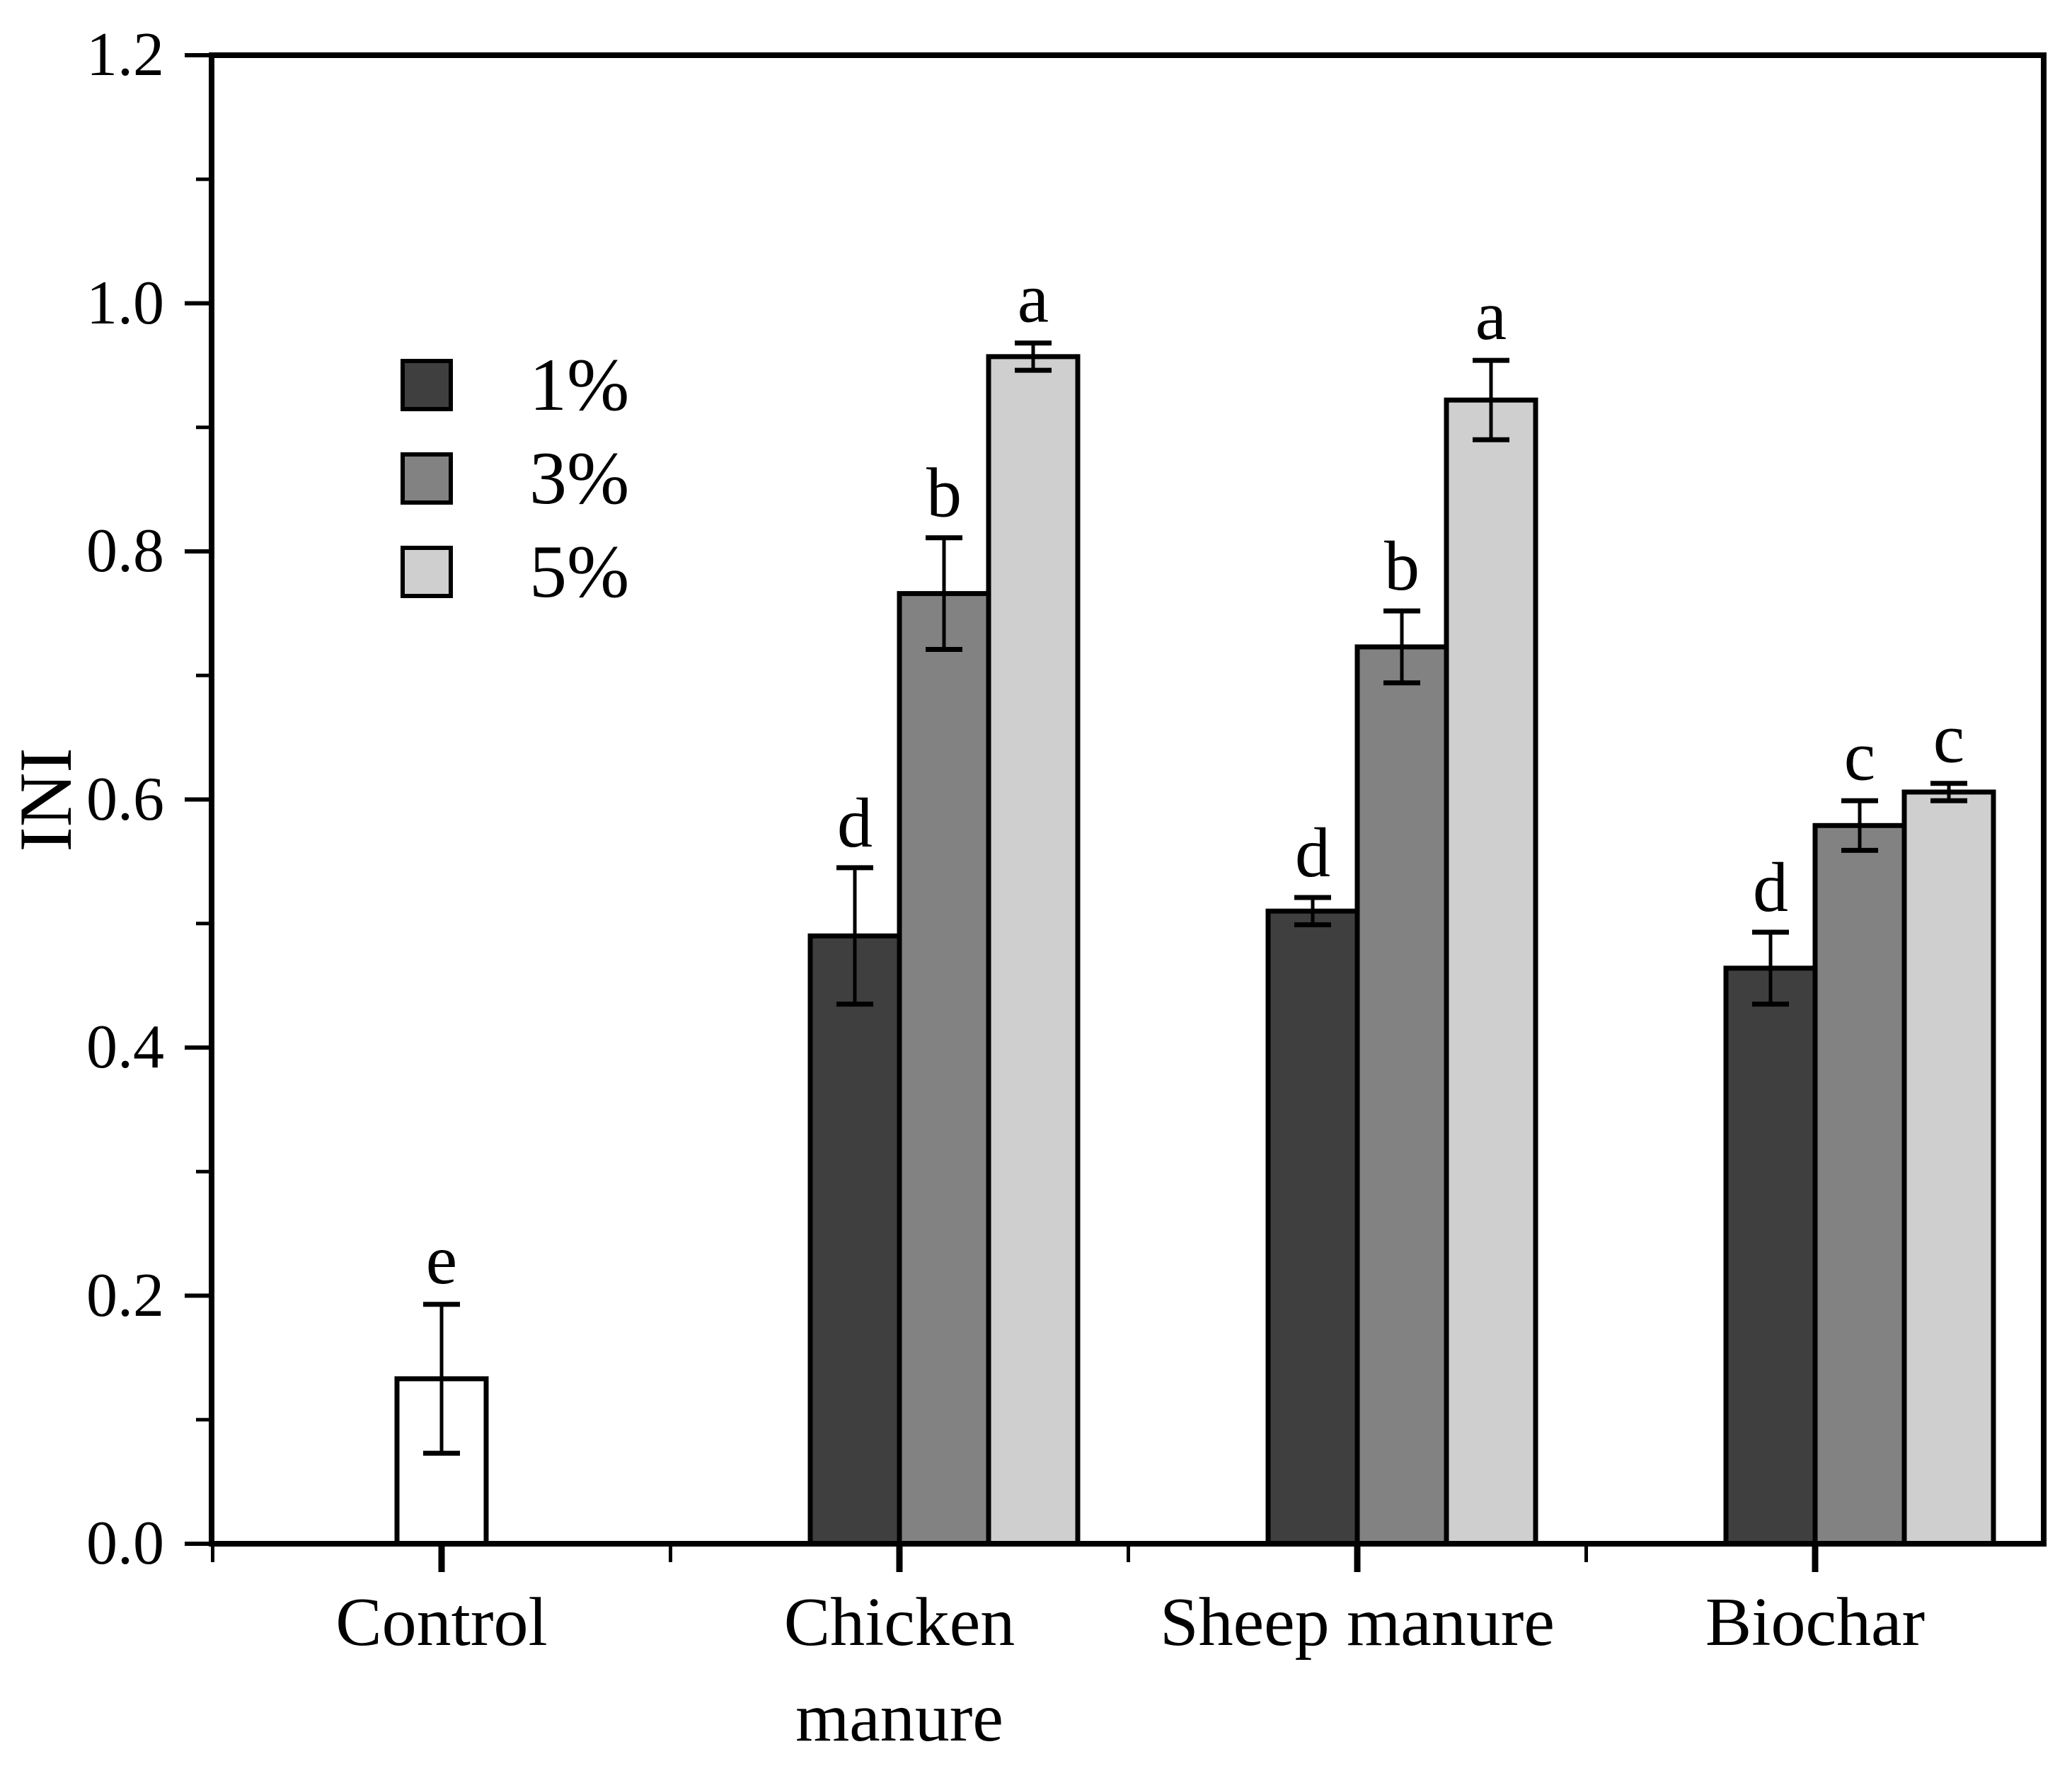 The width and height of the screenshot is (2072, 1766). What do you see at coordinates (1491, 315) in the screenshot?
I see `sig-letter-sheep-manure-5-: a` at bounding box center [1491, 315].